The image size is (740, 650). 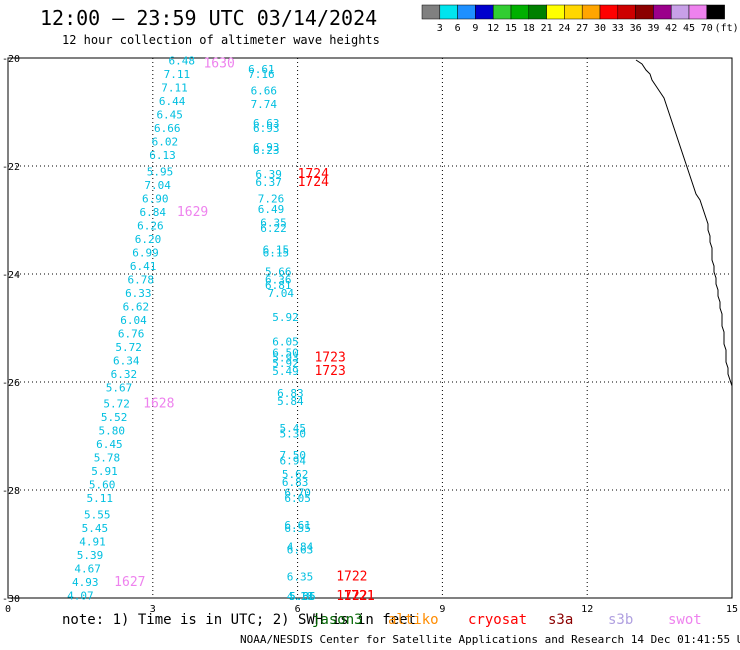 What do you see at coordinates (582, 28) in the screenshot?
I see `colorbar-label: 27` at bounding box center [582, 28].